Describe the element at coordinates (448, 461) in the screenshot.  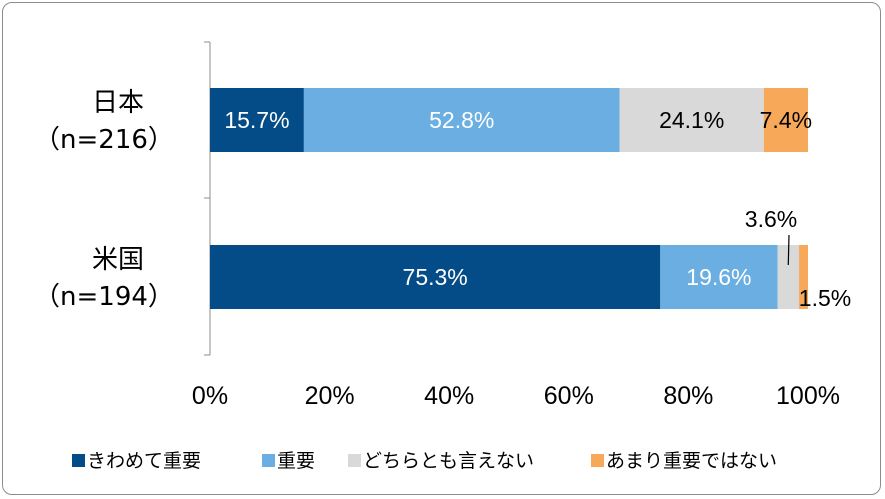
I see `legend-label: どちらとも言えない` at that location.